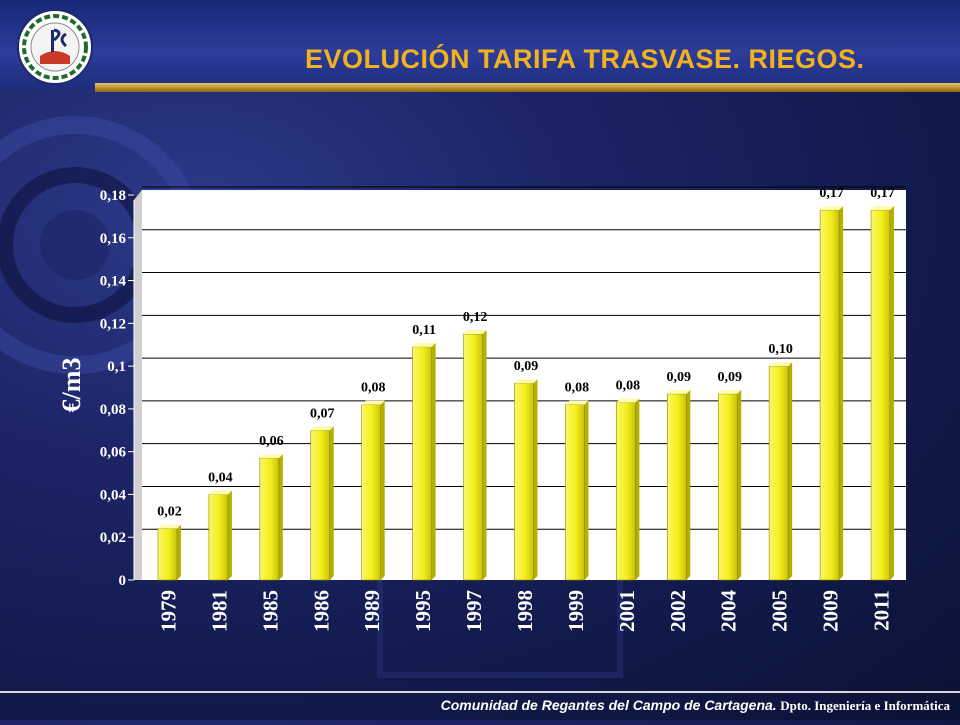 This screenshot has height=725, width=960. I want to click on y-tick-label: 0,12, so click(113, 324).